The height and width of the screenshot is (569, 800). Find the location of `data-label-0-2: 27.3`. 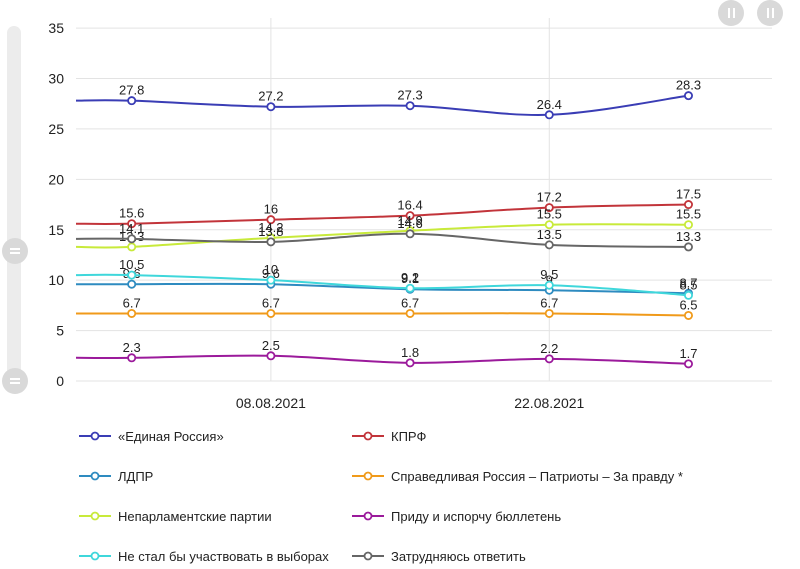

data-label-0-2: 27.3 is located at coordinates (409, 95).